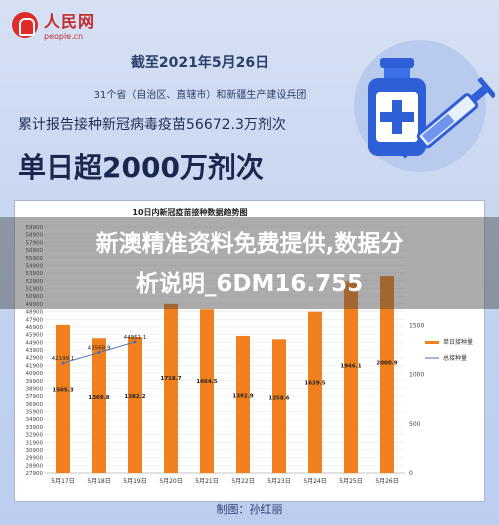 Image resolution: width=499 pixels, height=525 pixels. I want to click on line-value-label: 42199.1, so click(63, 359).